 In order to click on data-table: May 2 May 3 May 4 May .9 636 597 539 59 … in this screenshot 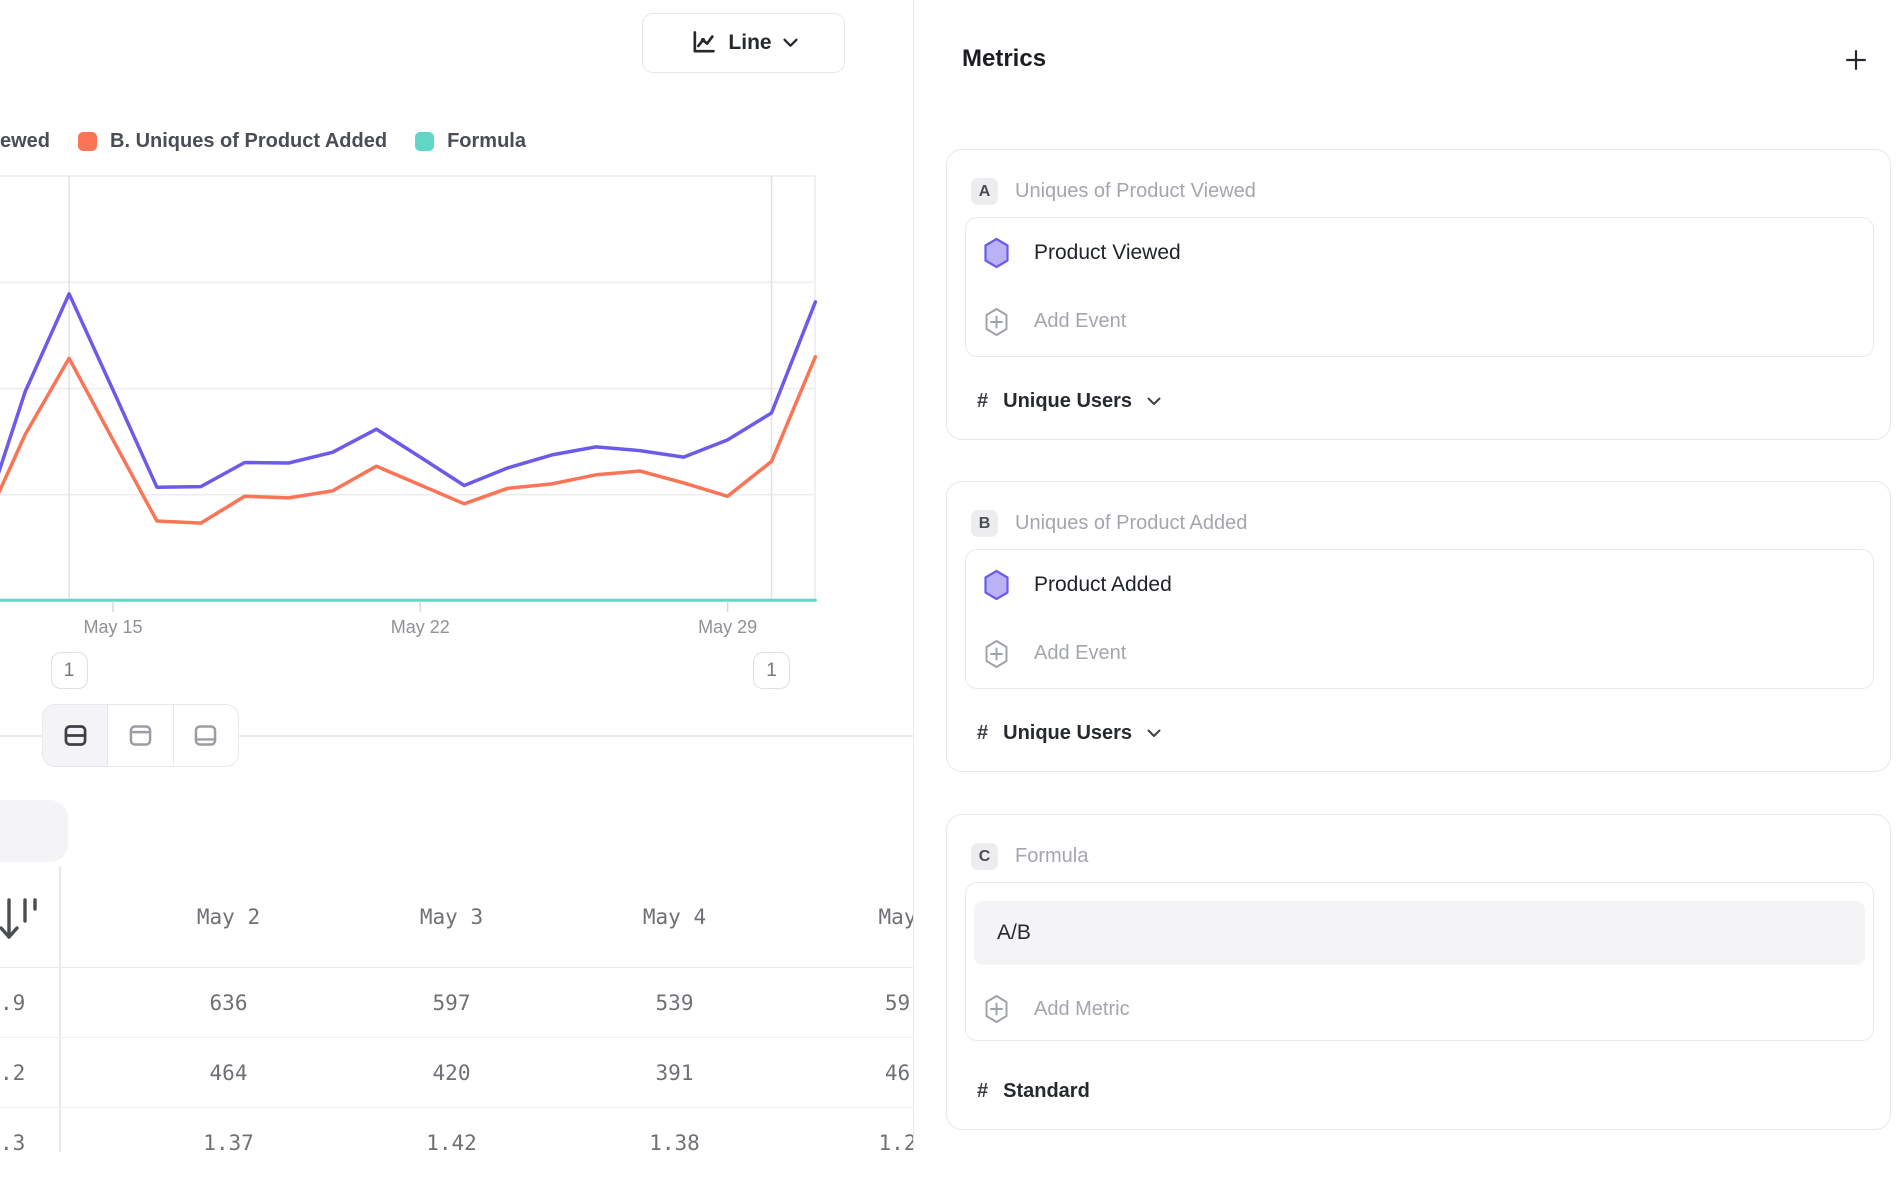, I will do `click(458, 1010)`.